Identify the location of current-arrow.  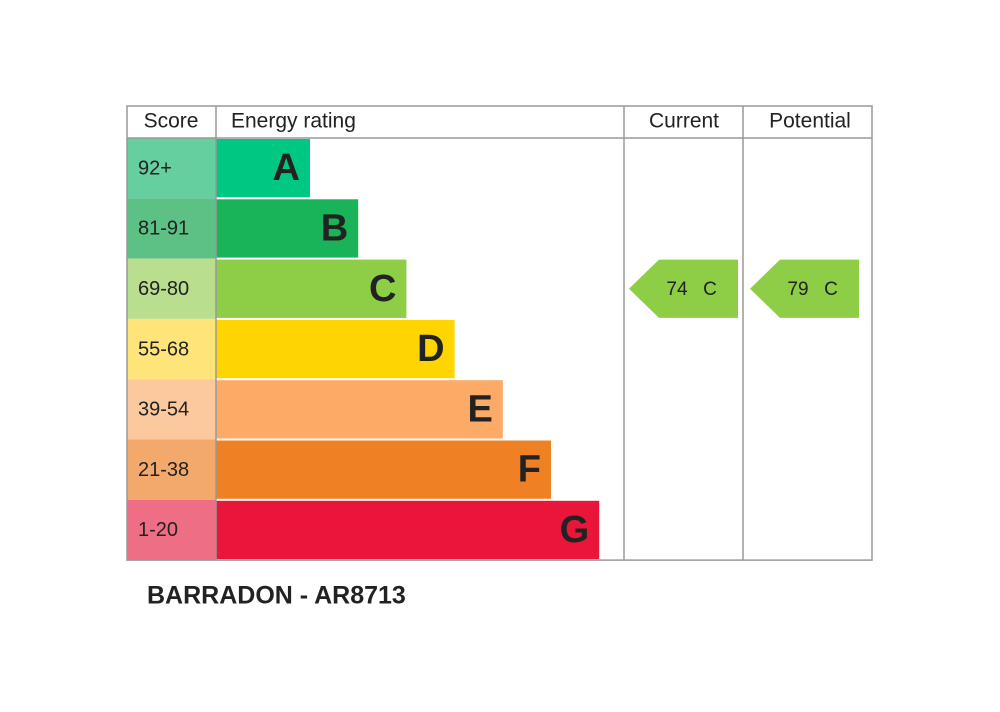
(683, 288).